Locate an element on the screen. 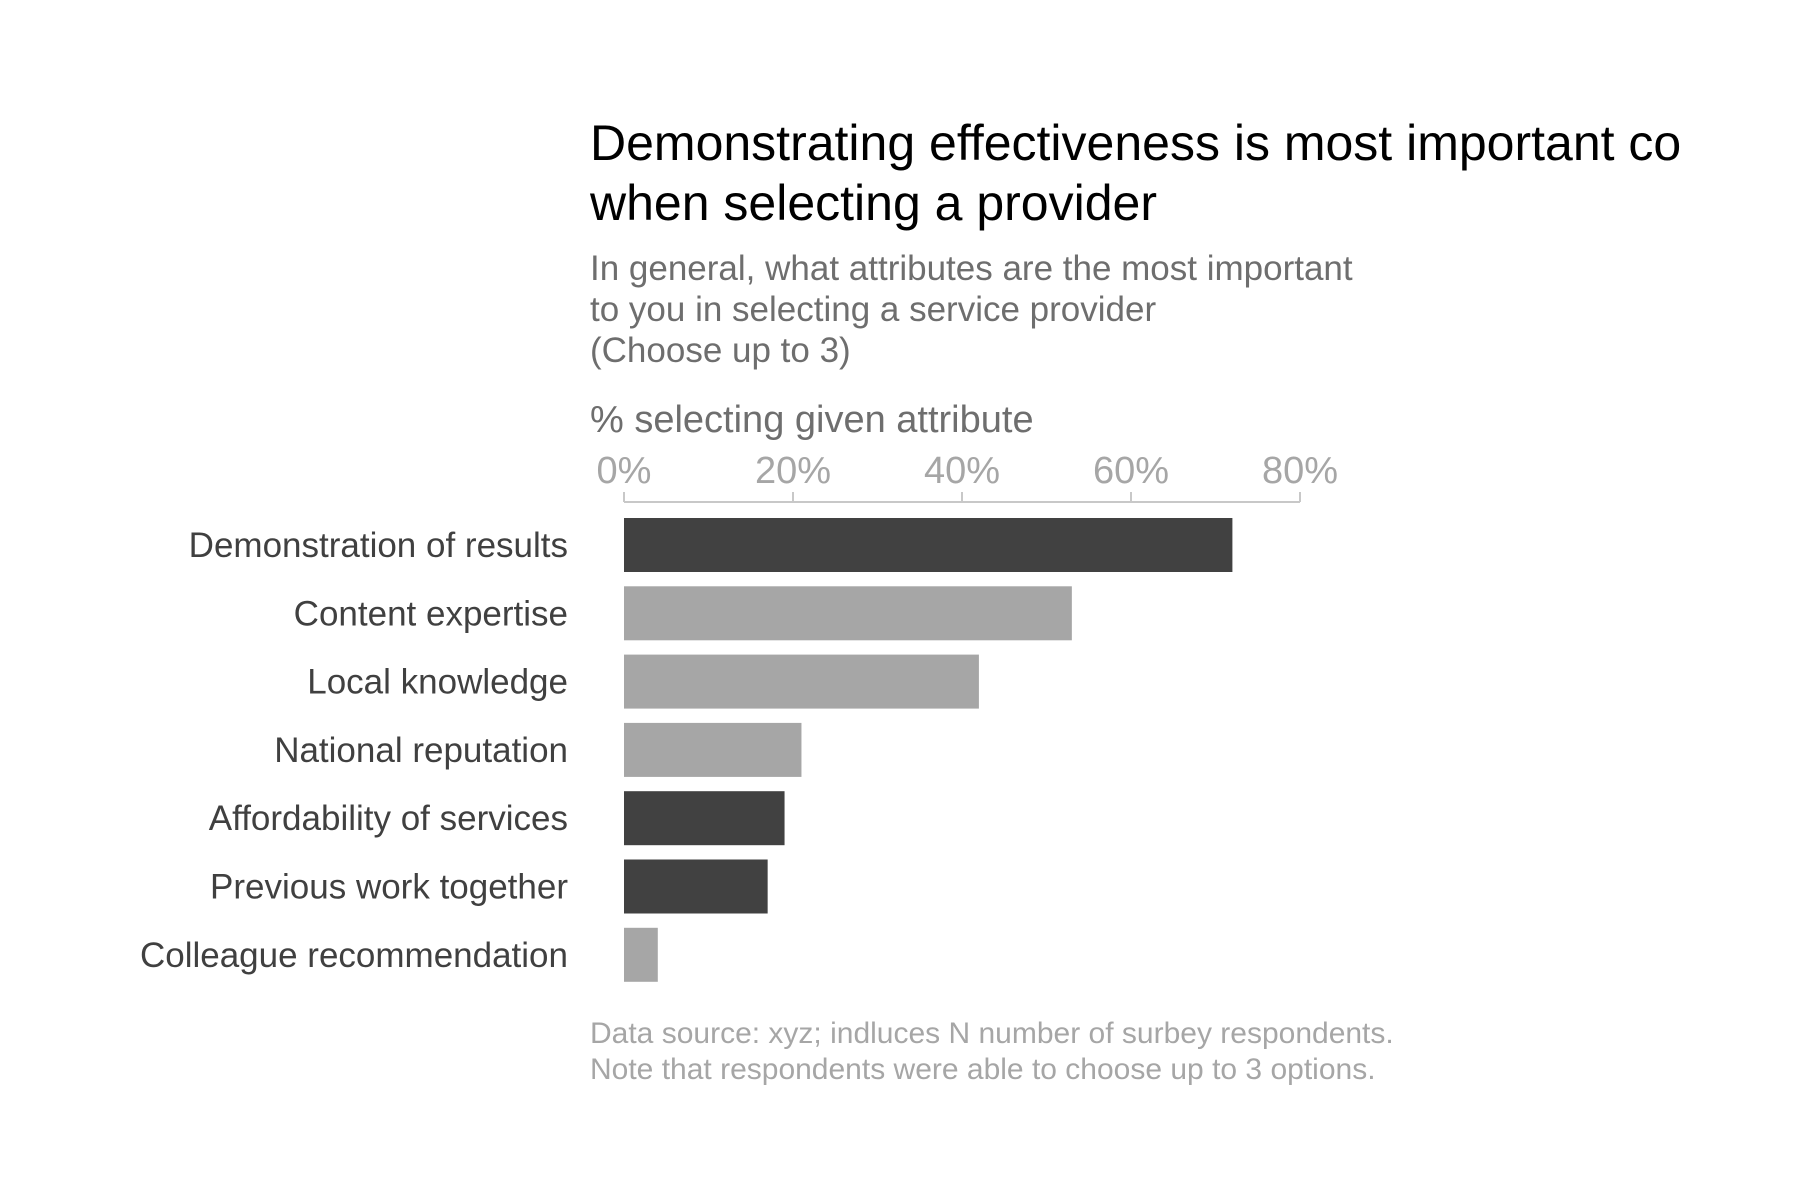 This screenshot has height=1200, width=1800. bars is located at coordinates (928, 750).